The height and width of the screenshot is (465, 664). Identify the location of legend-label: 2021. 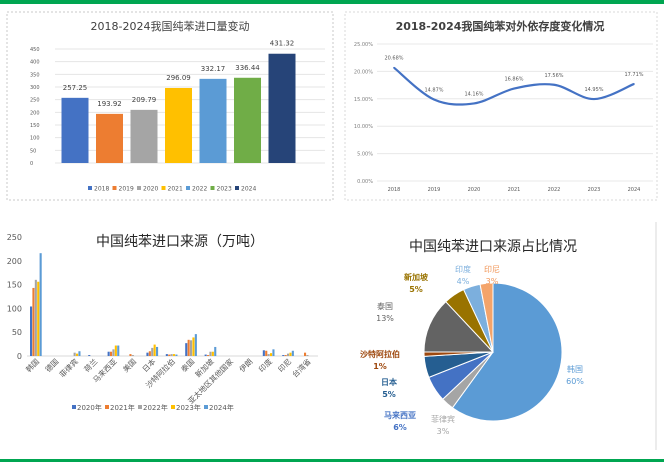
(175, 189).